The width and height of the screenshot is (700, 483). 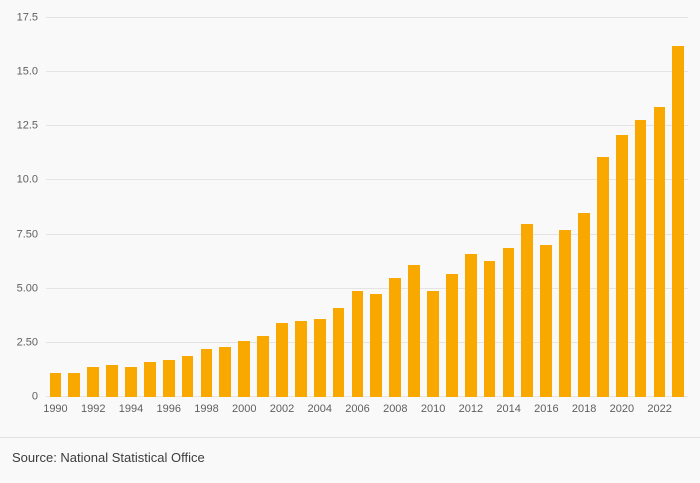 I want to click on x-tick-label: 2006, so click(x=357, y=409).